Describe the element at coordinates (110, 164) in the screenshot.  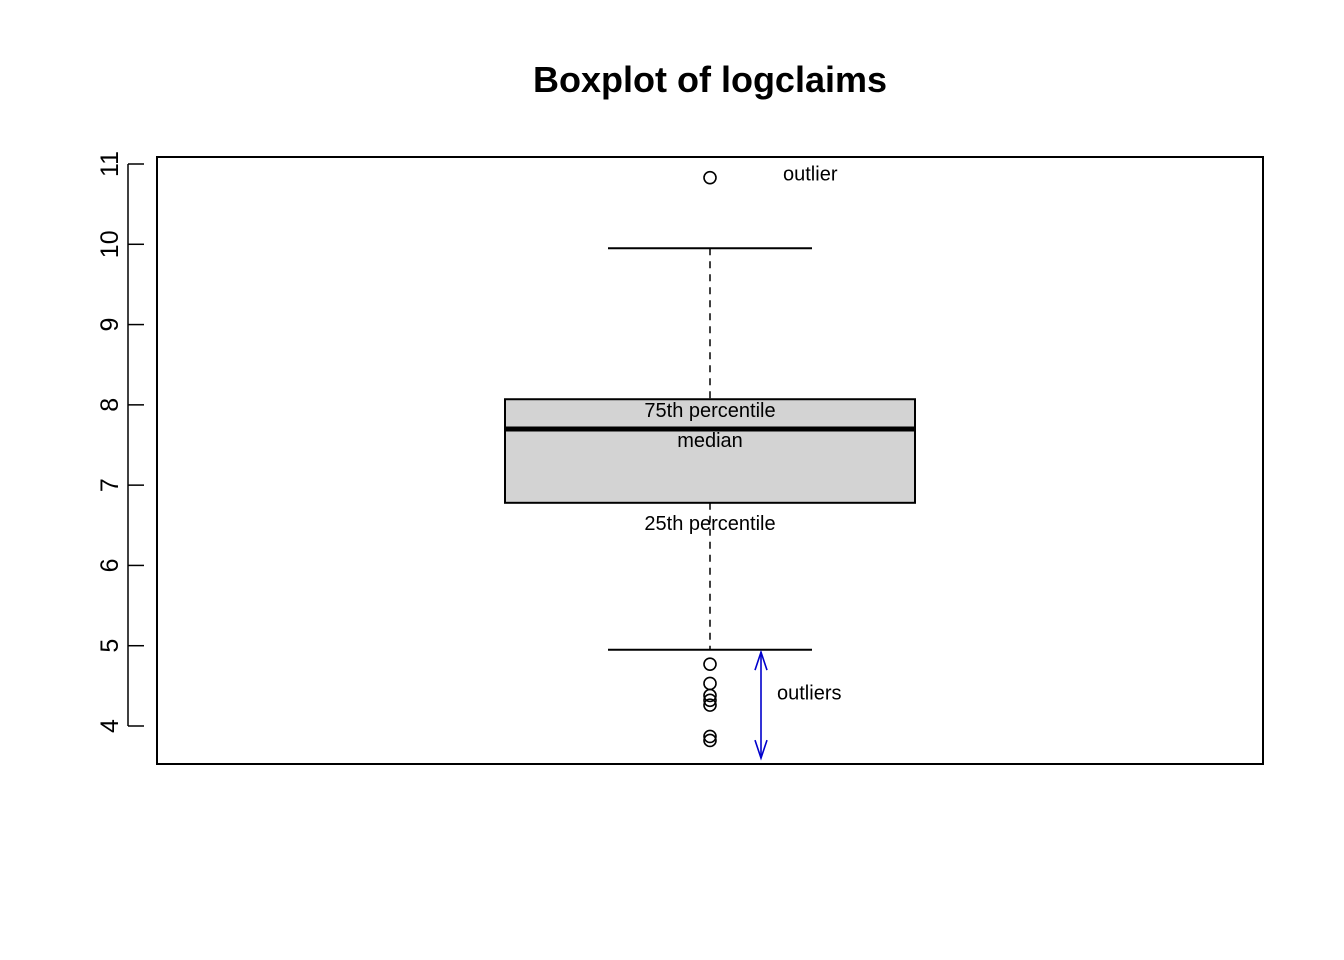
I see `y-tick-label: 11` at that location.